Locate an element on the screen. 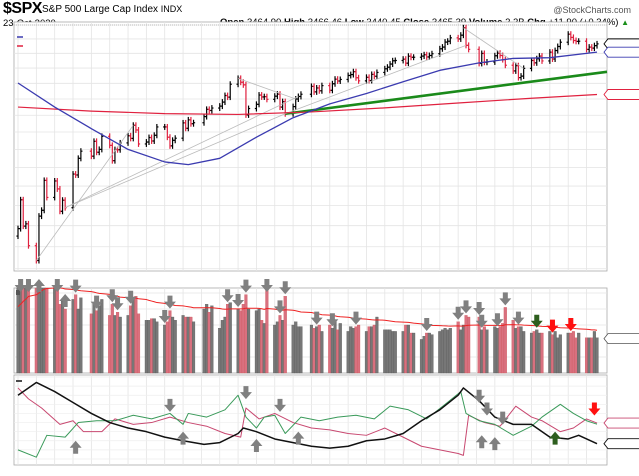 This screenshot has height=476, width=639. plus-di-line is located at coordinates (307, 424).